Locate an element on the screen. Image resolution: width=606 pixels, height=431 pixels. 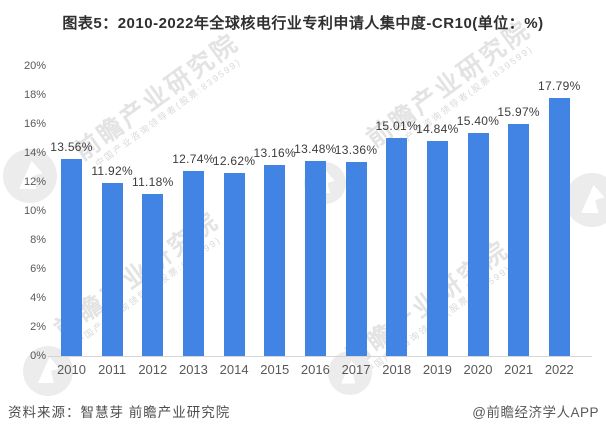
x-axis-tick-label: 2012 is located at coordinates (153, 369).